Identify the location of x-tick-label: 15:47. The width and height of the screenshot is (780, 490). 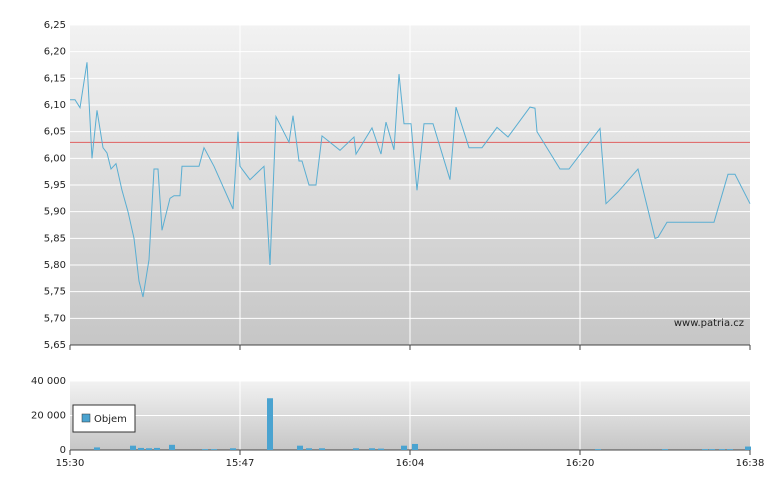
(240, 463).